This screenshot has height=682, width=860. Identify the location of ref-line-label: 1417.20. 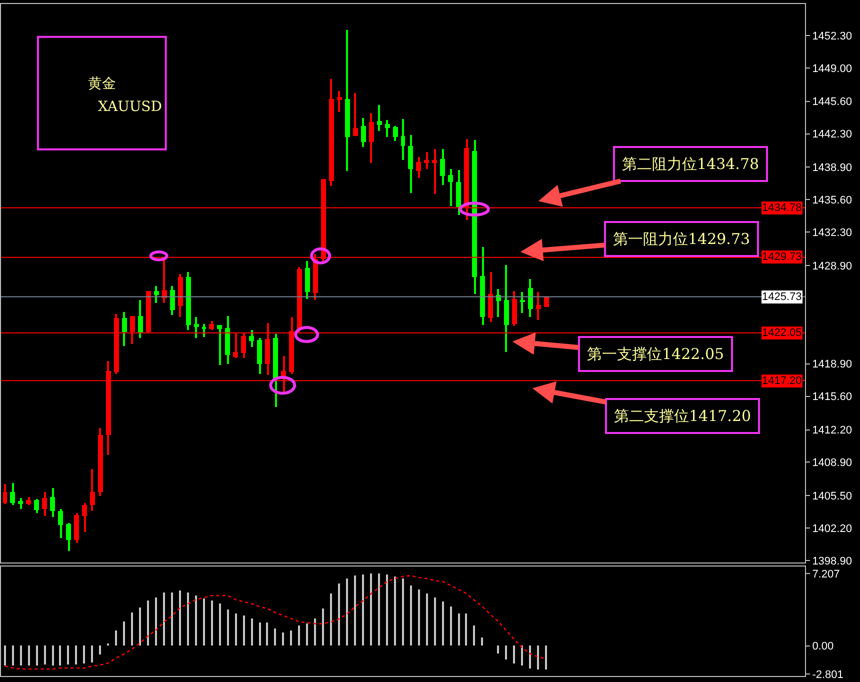
(782, 381).